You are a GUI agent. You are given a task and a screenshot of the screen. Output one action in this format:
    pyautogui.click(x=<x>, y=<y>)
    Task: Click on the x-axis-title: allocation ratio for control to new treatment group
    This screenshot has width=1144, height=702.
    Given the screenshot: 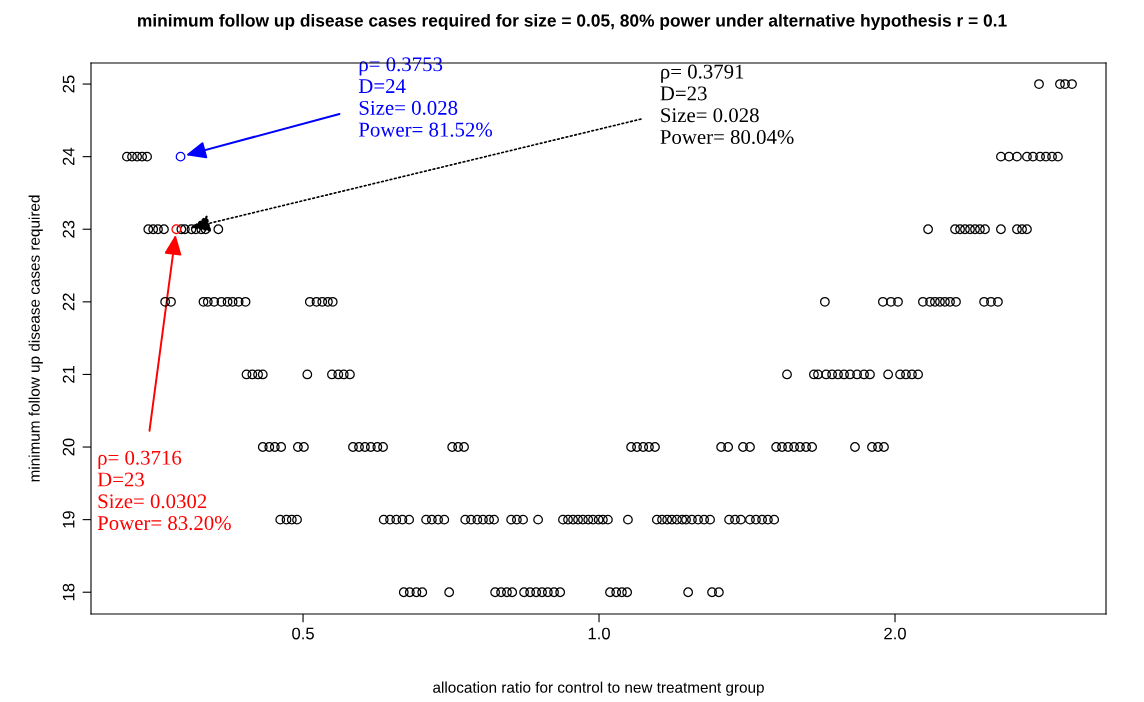 What is the action you would take?
    pyautogui.click(x=598, y=688)
    